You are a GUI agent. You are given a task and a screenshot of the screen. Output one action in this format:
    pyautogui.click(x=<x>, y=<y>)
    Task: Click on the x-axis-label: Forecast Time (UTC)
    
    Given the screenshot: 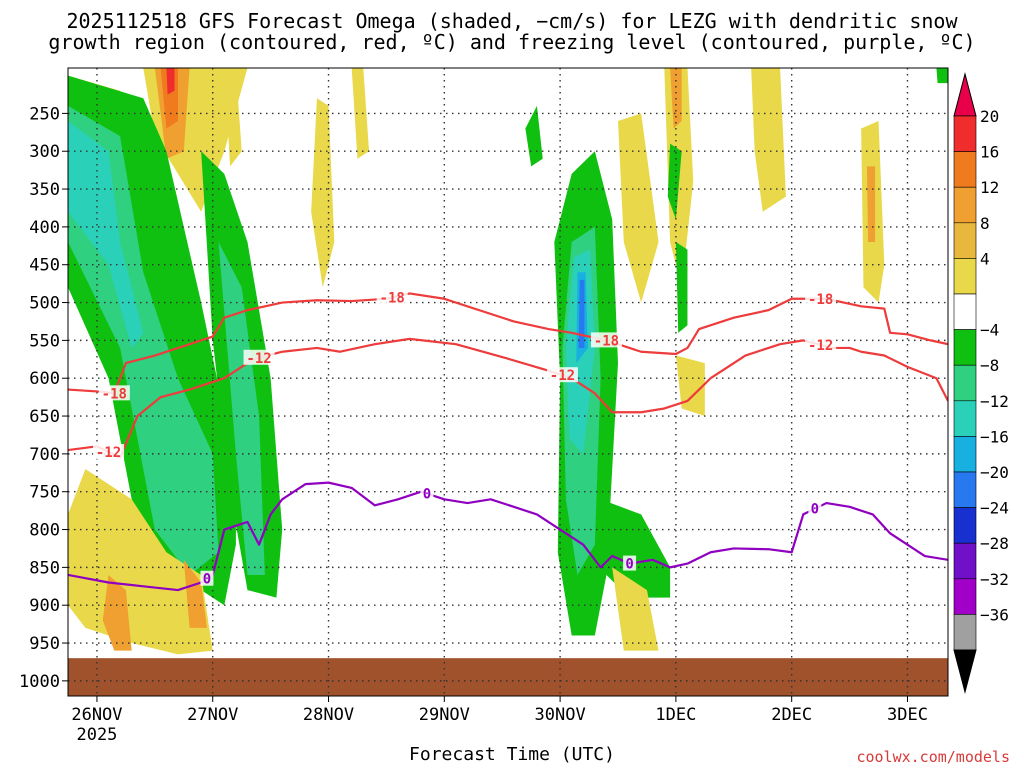 What is the action you would take?
    pyautogui.click(x=512, y=754)
    